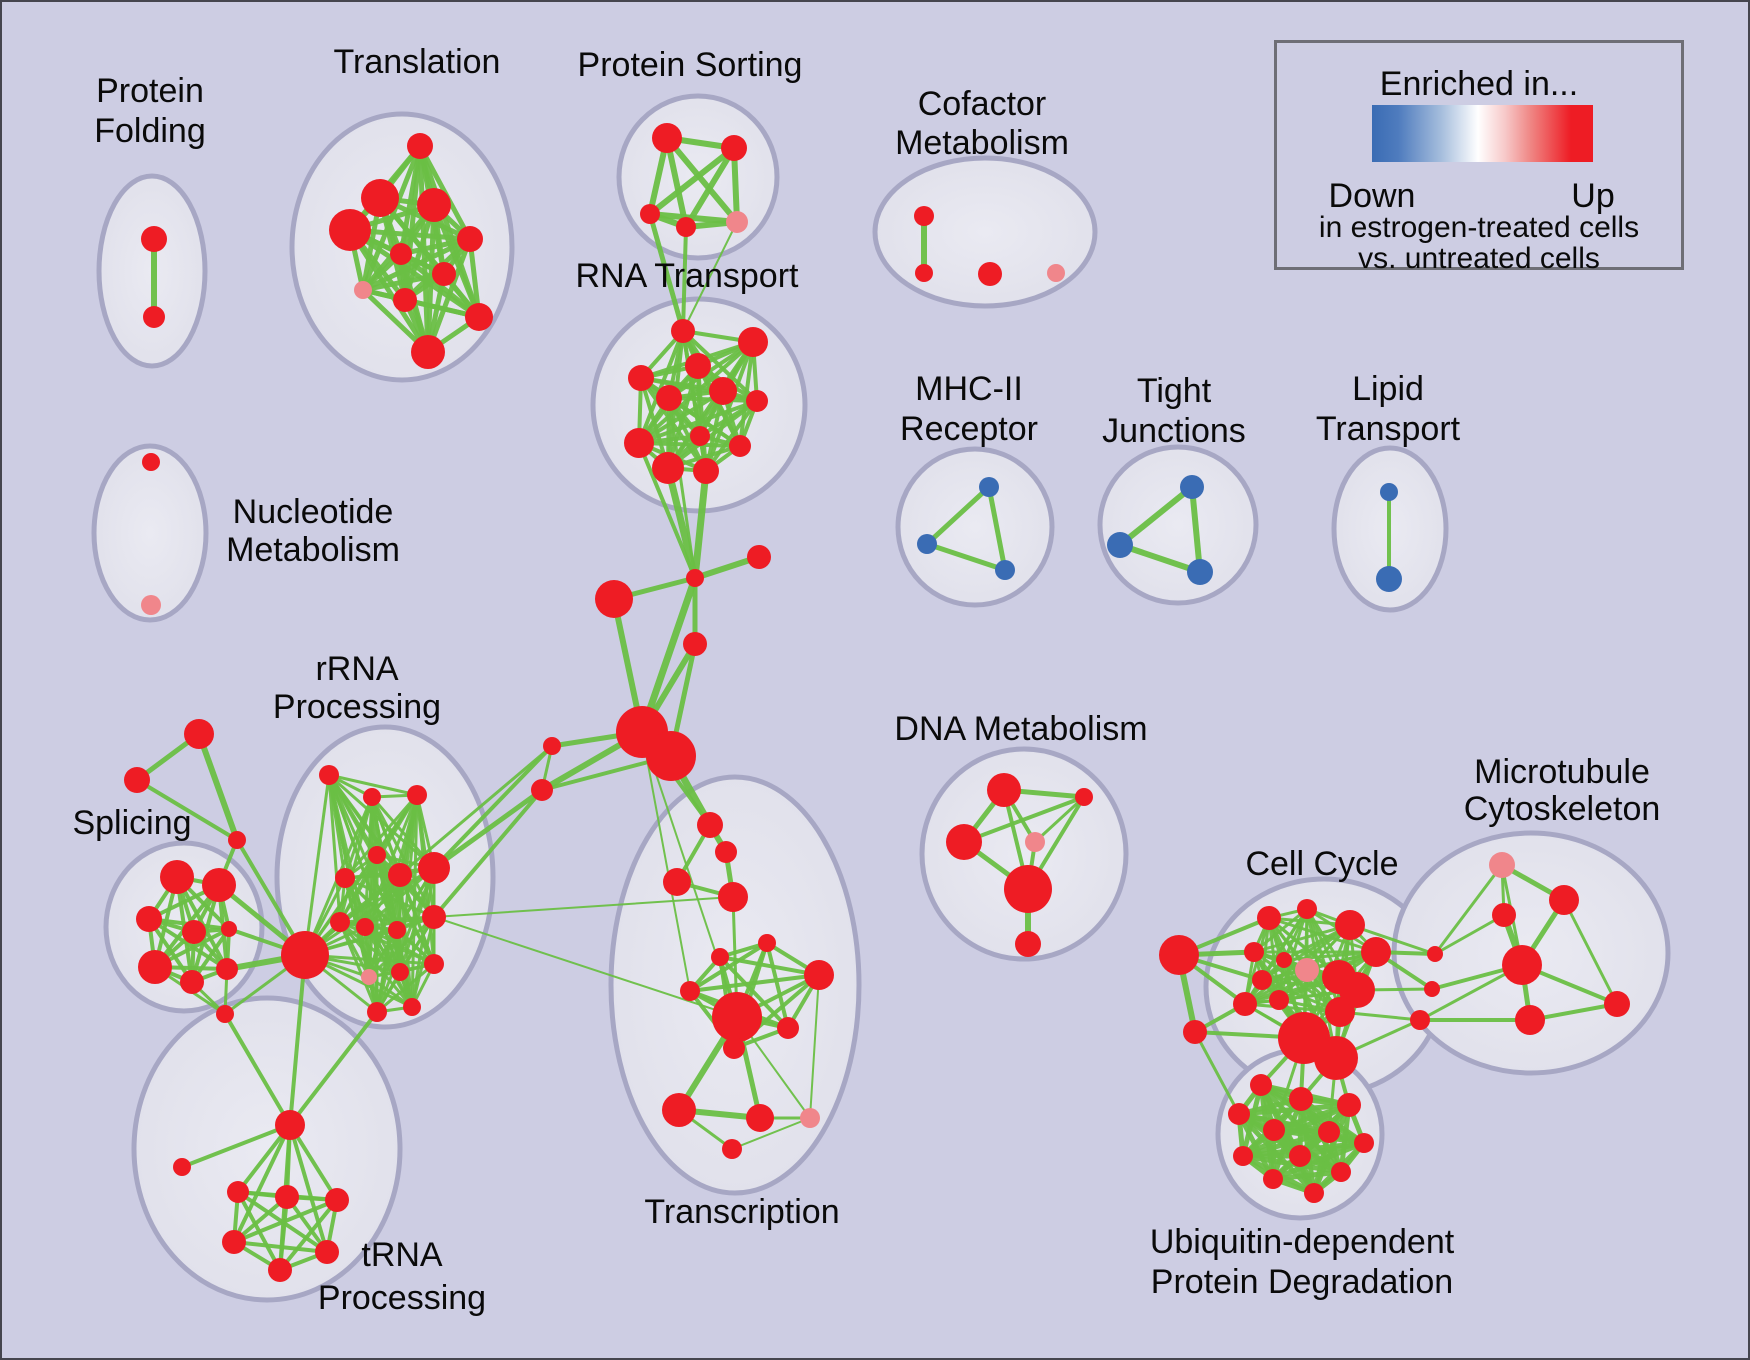 The height and width of the screenshot is (1360, 1750). I want to click on network-node-rt9, so click(700, 436).